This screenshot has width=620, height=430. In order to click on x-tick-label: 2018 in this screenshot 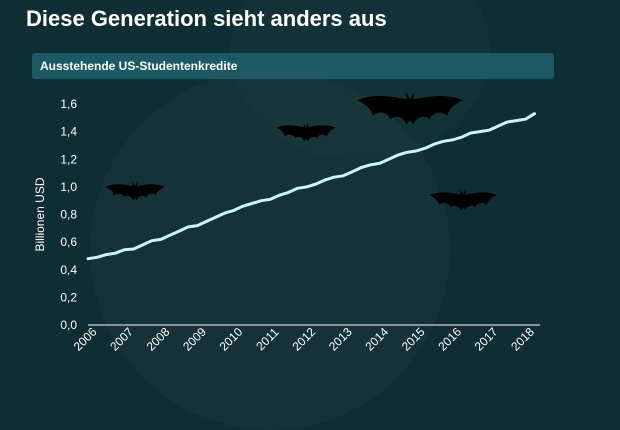, I will do `click(522, 339)`.